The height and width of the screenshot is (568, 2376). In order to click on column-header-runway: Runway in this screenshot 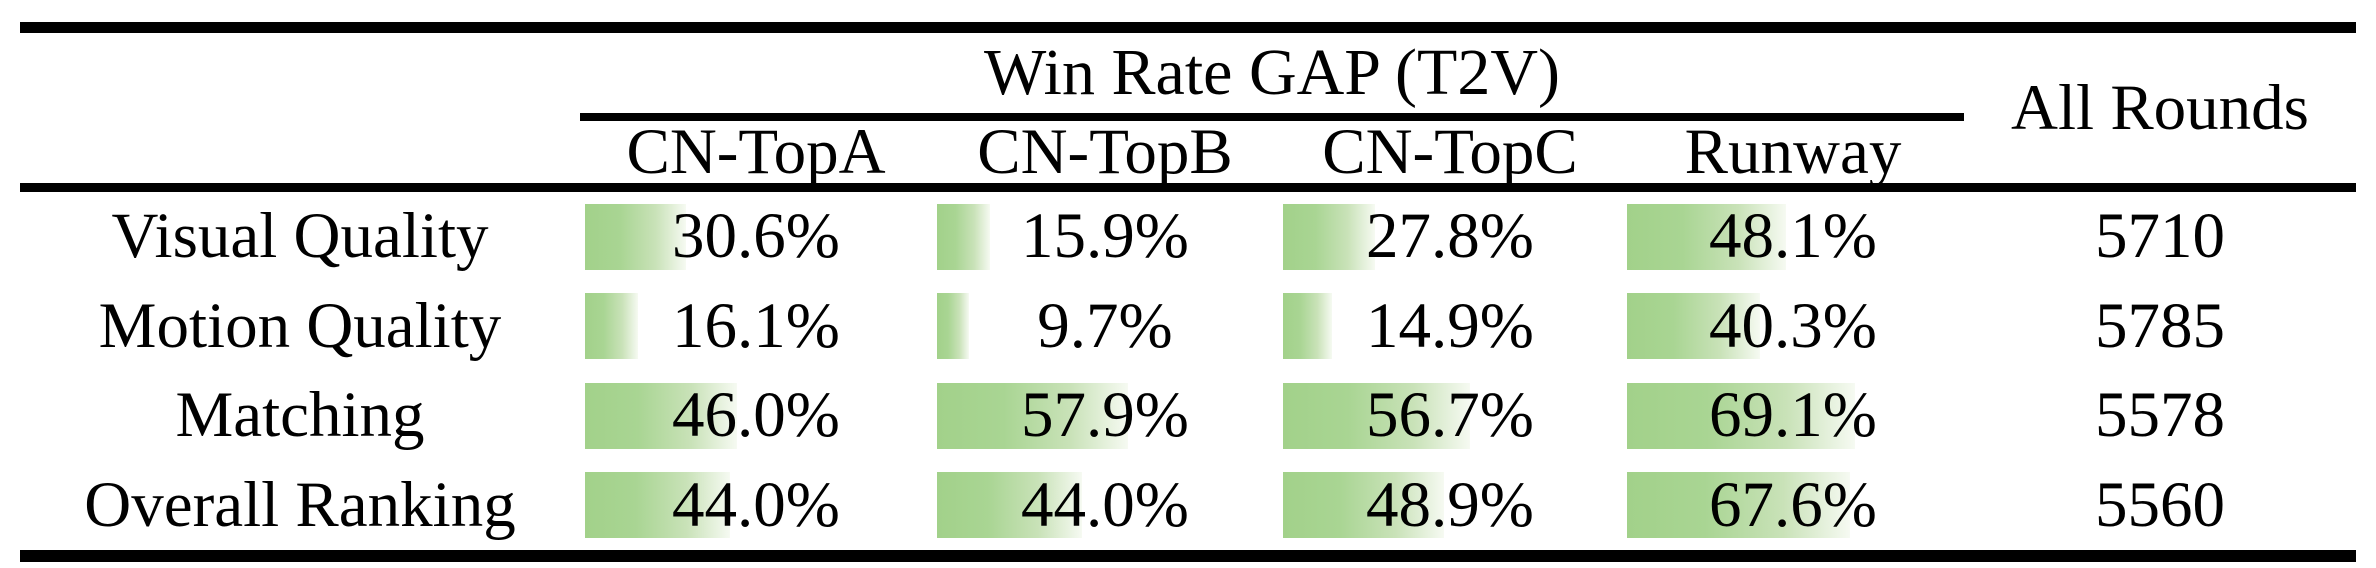, I will do `click(1793, 152)`.